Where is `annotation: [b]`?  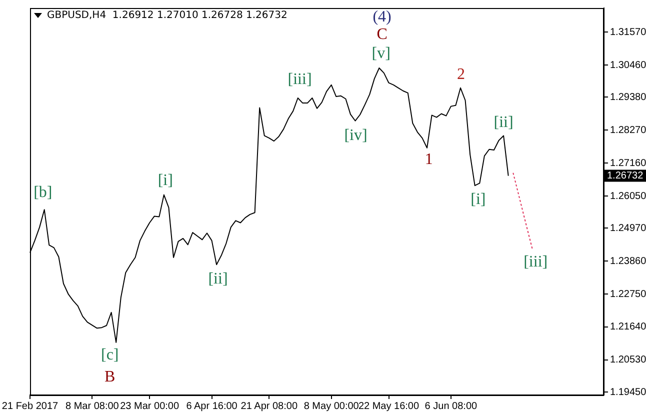
annotation: [b] is located at coordinates (43, 192).